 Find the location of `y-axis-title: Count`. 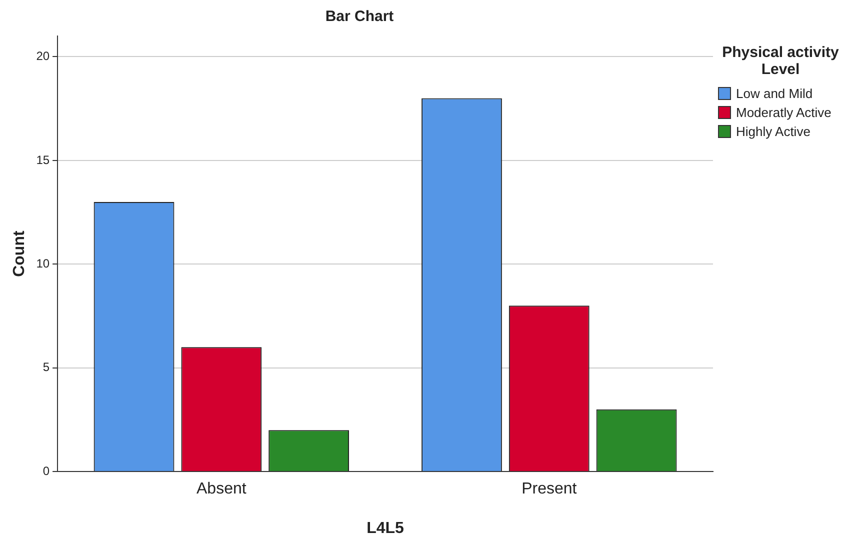

y-axis-title: Count is located at coordinates (19, 253).